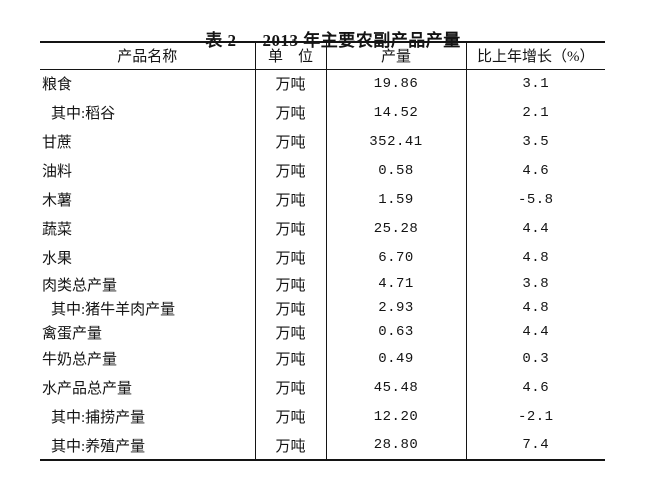  I want to click on table-row: 肉类总产量 万吨 4.71 3.8, so click(322, 284).